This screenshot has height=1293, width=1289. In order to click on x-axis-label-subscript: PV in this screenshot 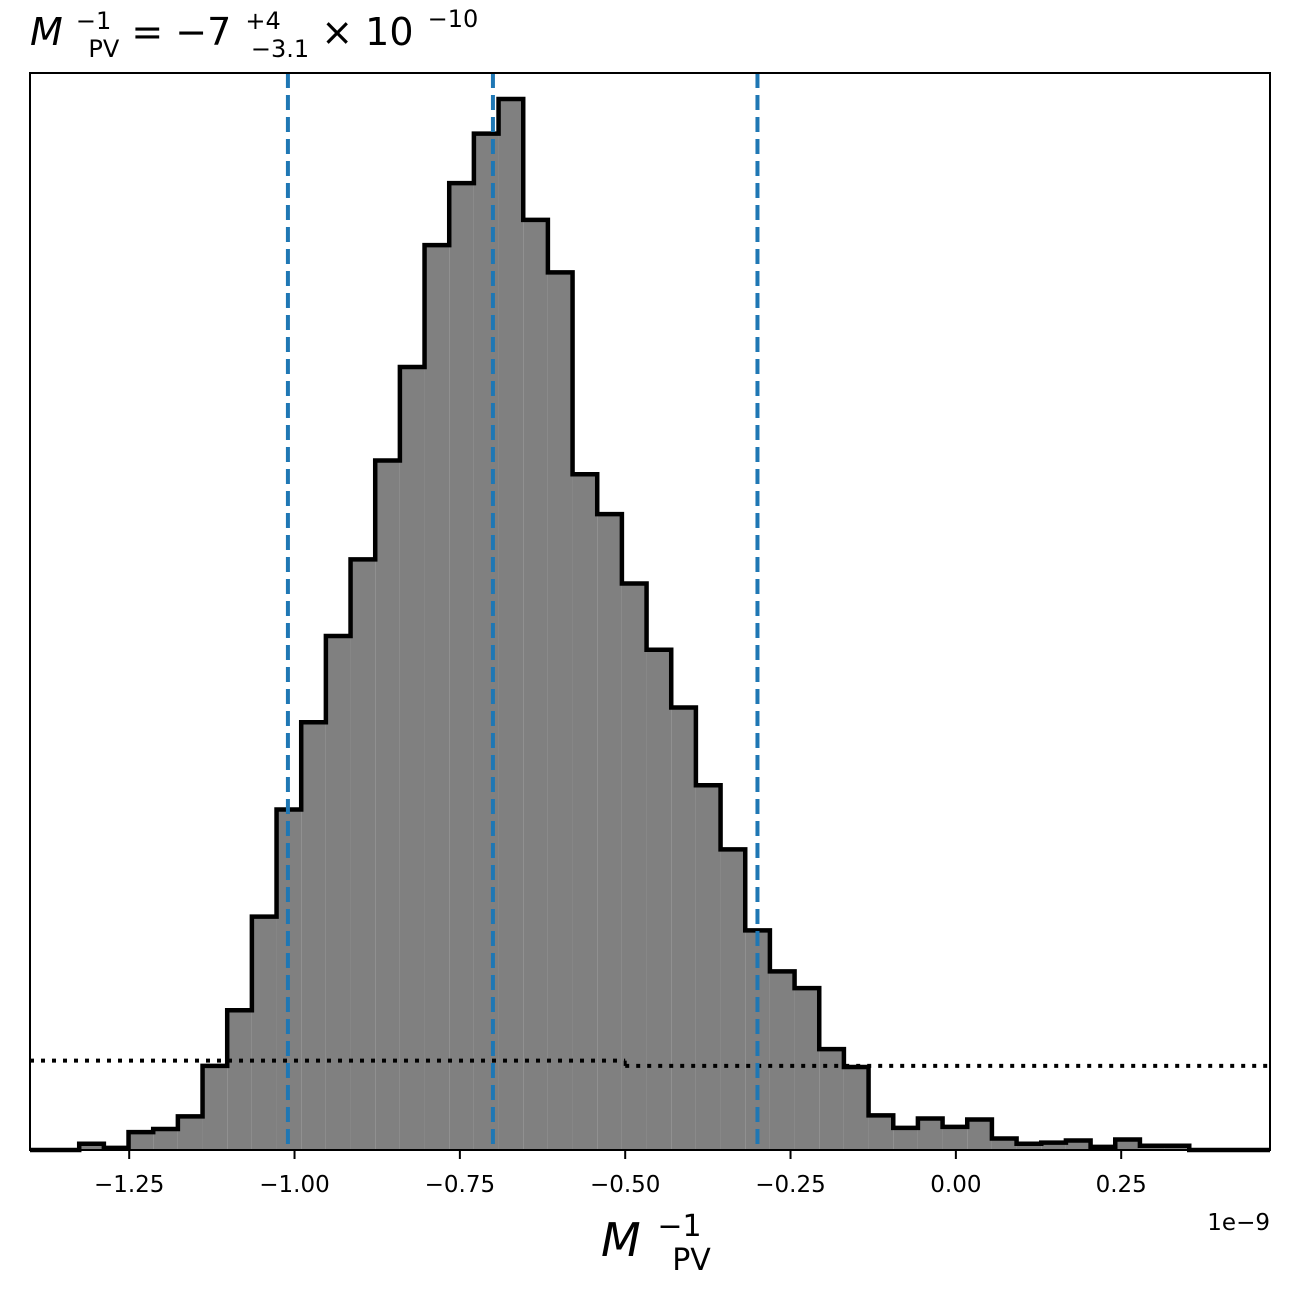, I will do `click(691, 1260)`.